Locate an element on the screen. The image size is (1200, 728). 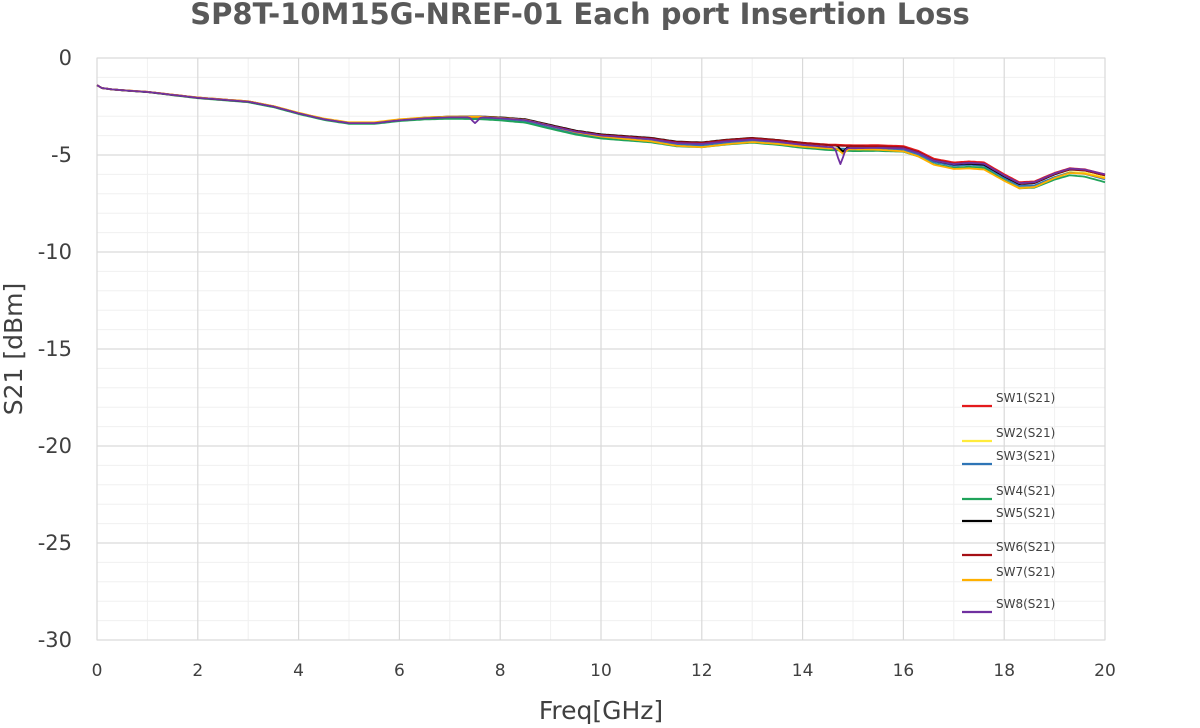
legend-label: SW4(S21) is located at coordinates (1025, 491).